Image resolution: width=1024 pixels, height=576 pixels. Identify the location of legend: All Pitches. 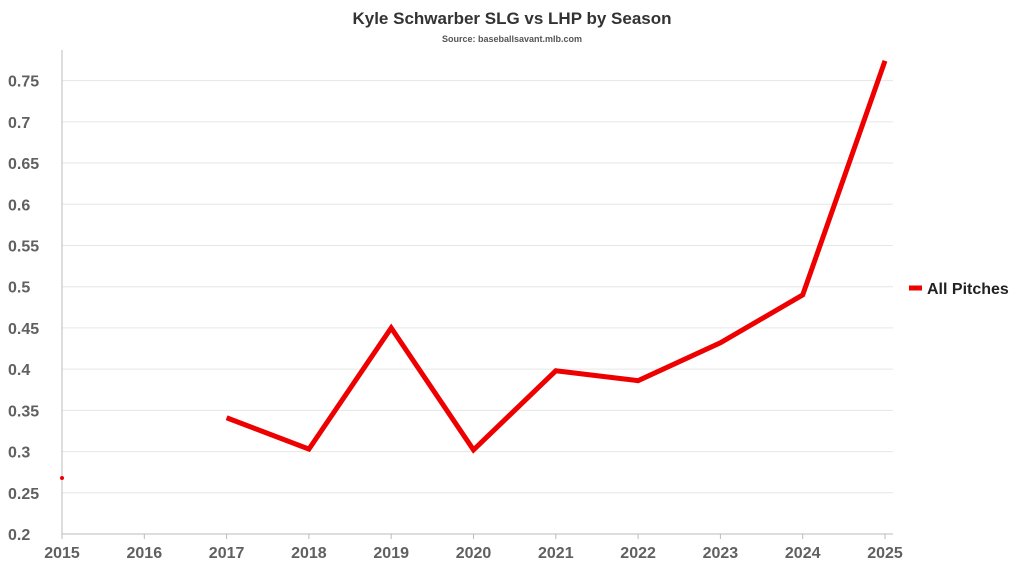
(959, 289).